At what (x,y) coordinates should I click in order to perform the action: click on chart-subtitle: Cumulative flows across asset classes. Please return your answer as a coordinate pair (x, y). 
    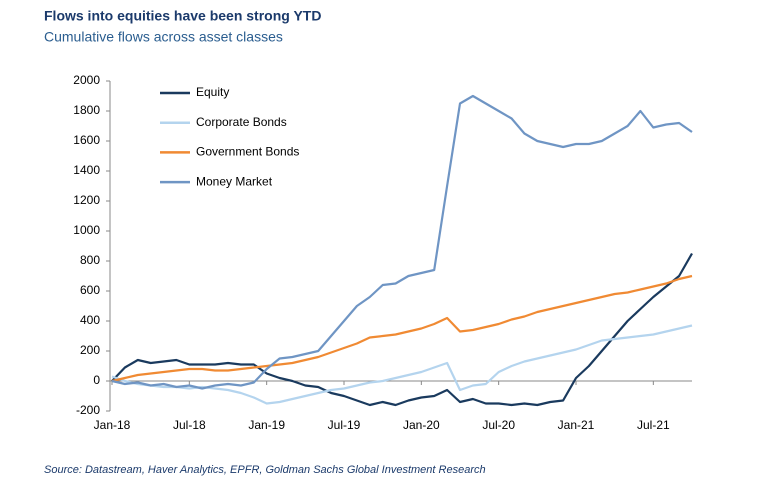
    Looking at the image, I should click on (163, 37).